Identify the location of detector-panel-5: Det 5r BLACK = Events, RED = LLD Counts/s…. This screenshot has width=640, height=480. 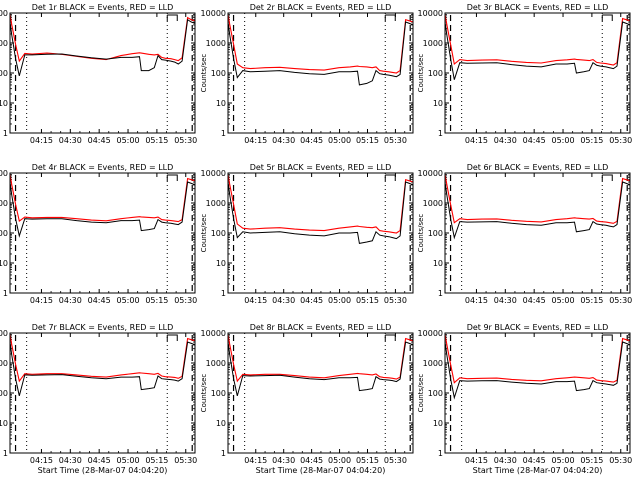
(307, 234).